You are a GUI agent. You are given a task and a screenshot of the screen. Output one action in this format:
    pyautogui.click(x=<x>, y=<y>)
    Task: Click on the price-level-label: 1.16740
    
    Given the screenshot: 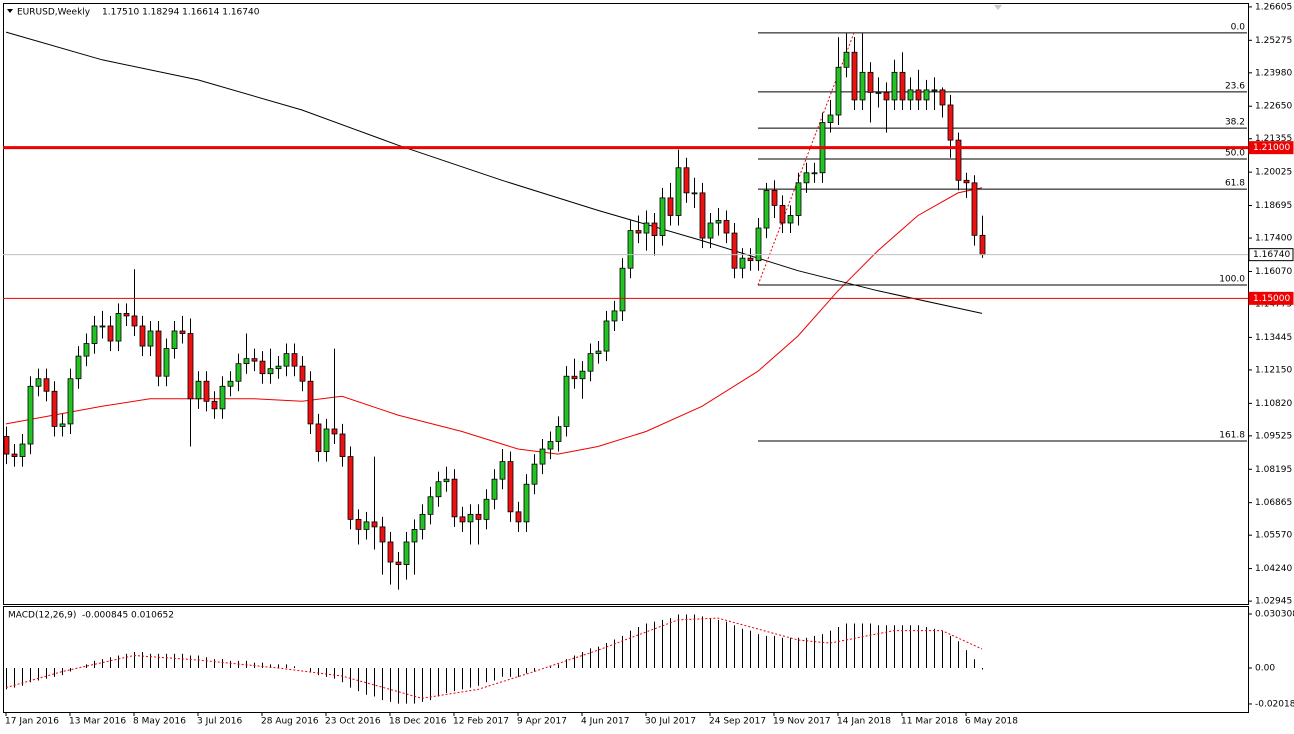 What is the action you would take?
    pyautogui.click(x=1271, y=255)
    